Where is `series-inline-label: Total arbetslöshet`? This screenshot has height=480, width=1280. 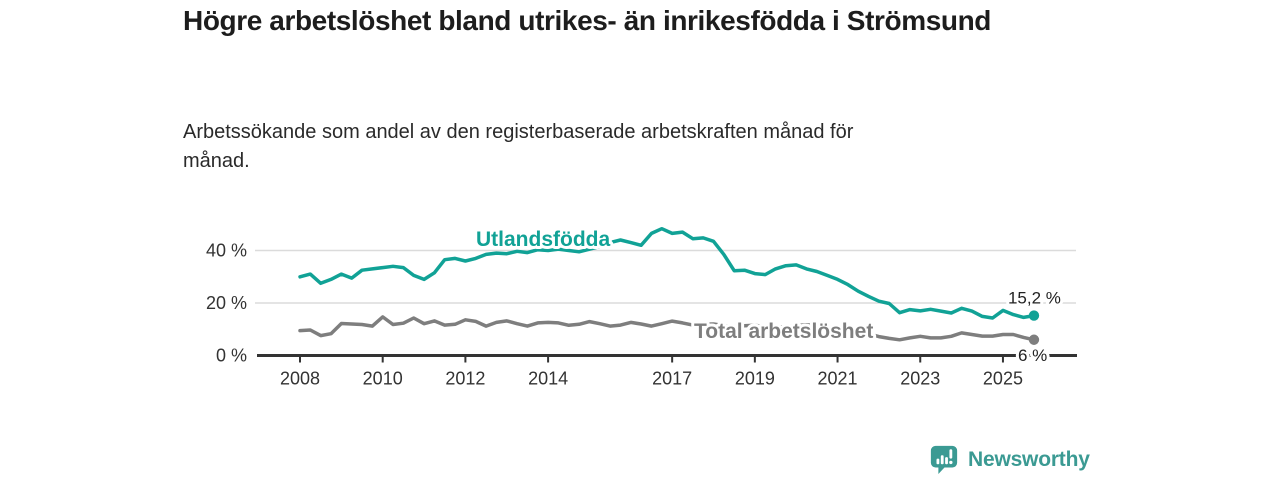
series-inline-label: Total arbetslöshet is located at coordinates (783, 331).